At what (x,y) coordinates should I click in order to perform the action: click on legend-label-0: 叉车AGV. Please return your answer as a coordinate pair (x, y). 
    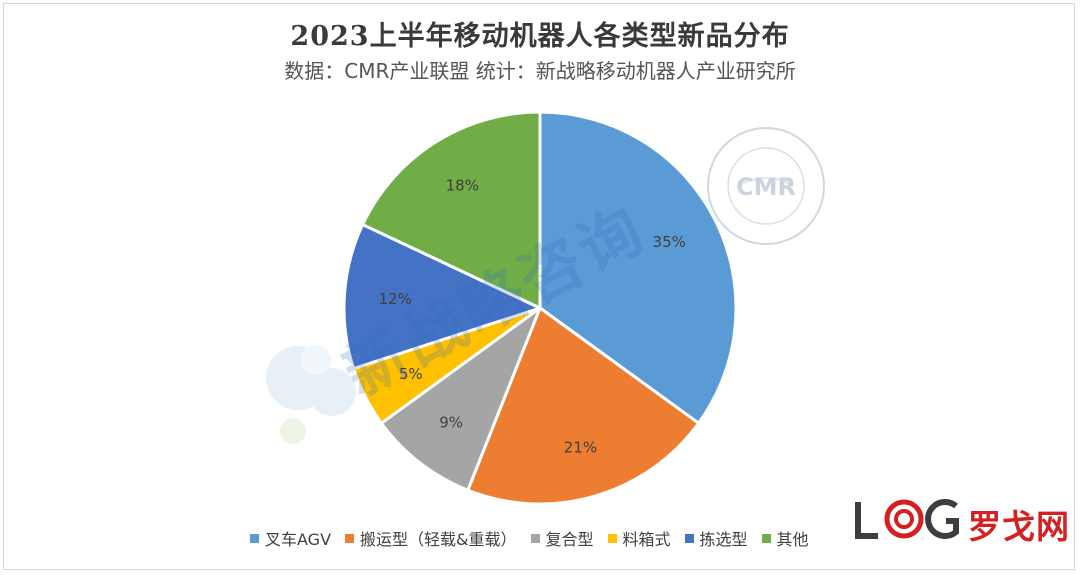
    Looking at the image, I should click on (298, 539).